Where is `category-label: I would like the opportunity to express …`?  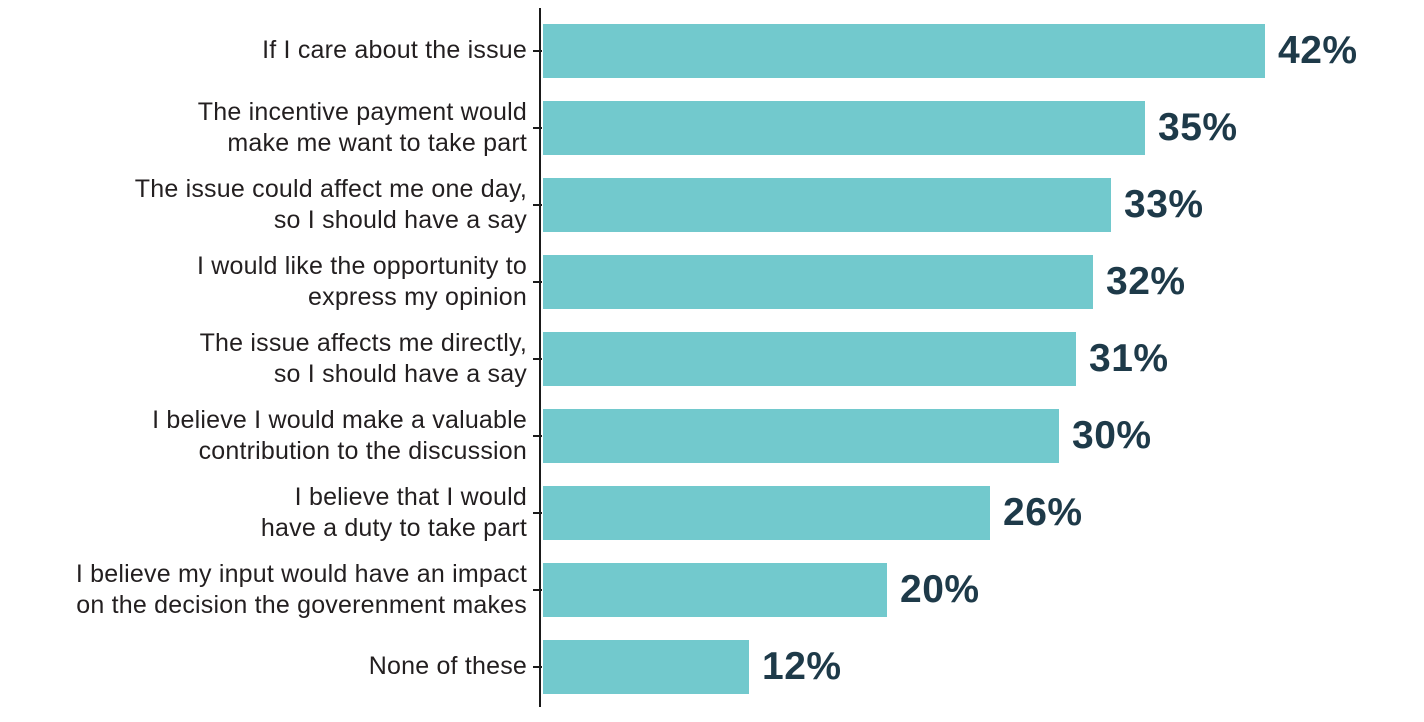 category-label: I would like the opportunity to express … is located at coordinates (361, 281).